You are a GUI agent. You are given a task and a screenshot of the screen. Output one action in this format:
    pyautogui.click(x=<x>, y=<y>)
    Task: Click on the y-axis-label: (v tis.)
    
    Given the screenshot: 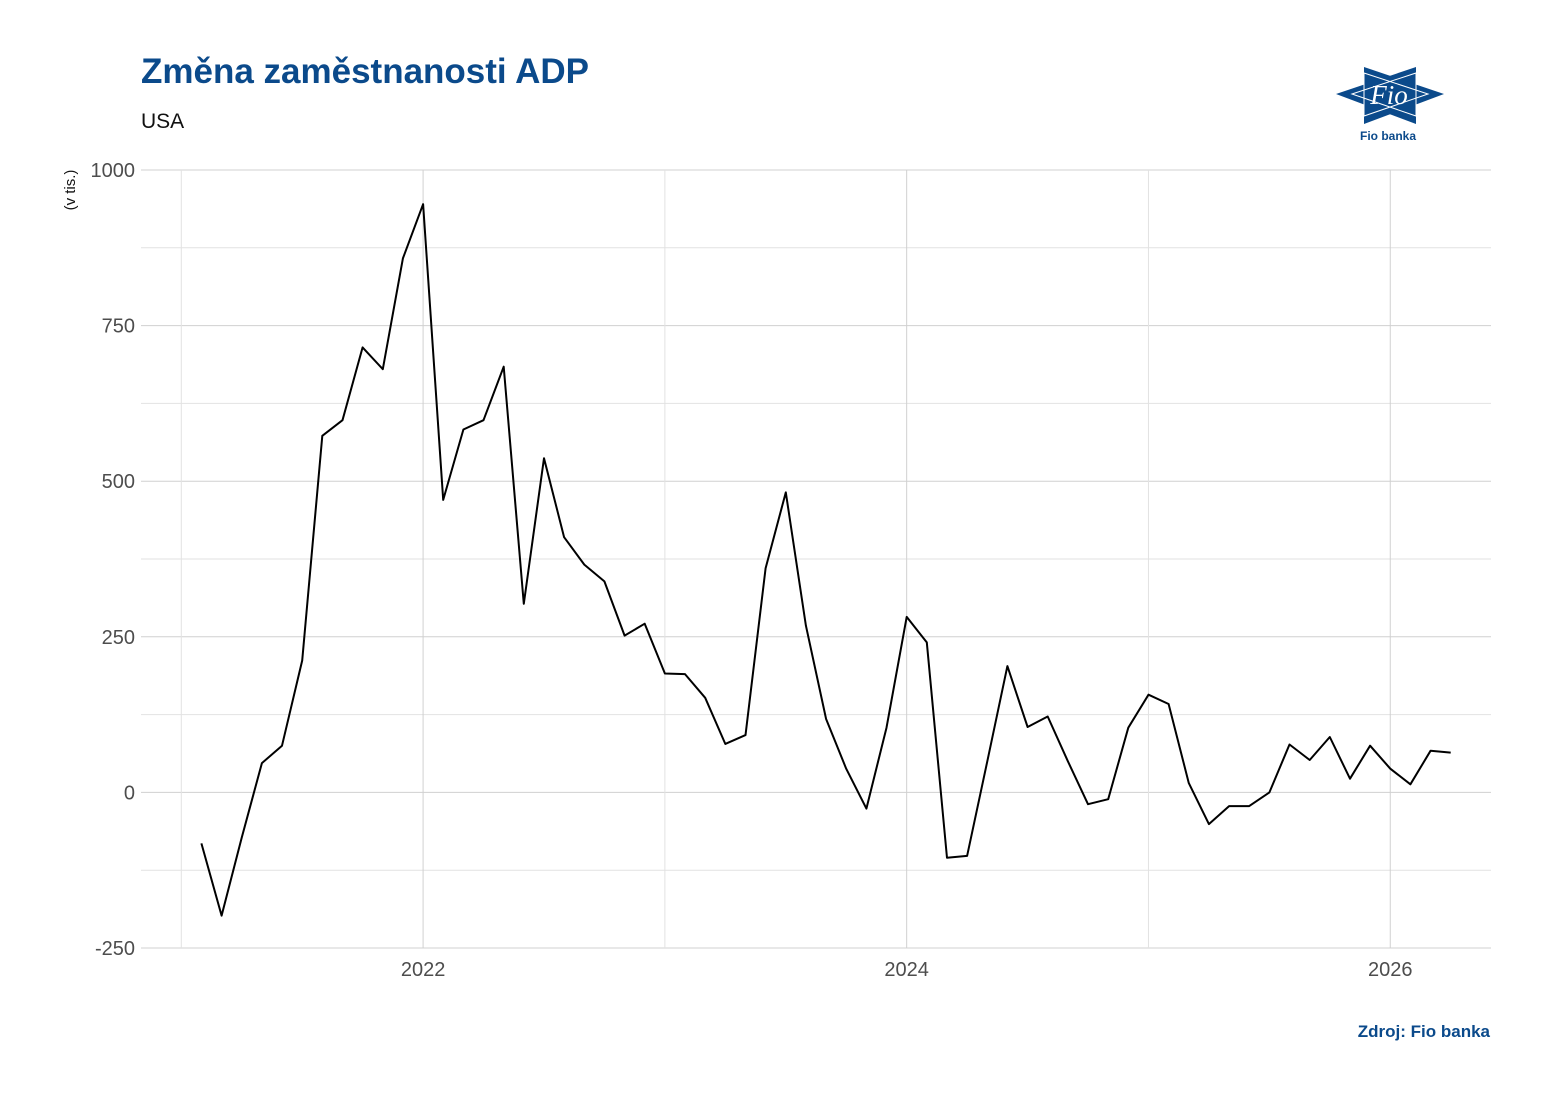 What is the action you would take?
    pyautogui.click(x=70, y=190)
    